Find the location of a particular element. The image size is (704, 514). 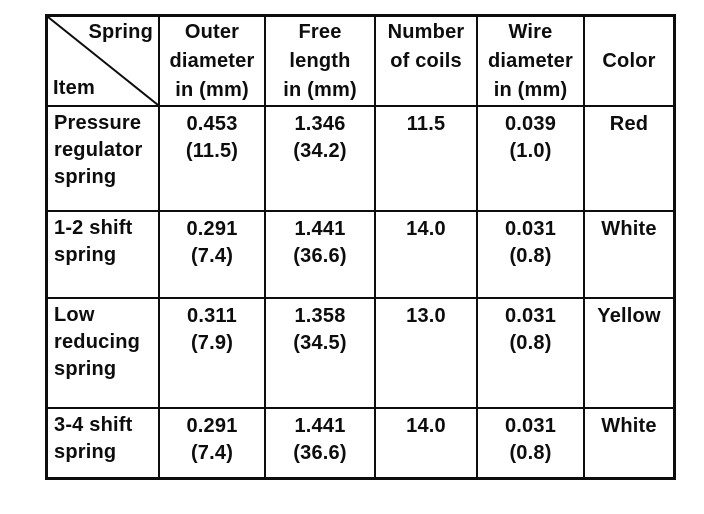

cell-free-length: 1.346 (34.2) is located at coordinates (321, 159).